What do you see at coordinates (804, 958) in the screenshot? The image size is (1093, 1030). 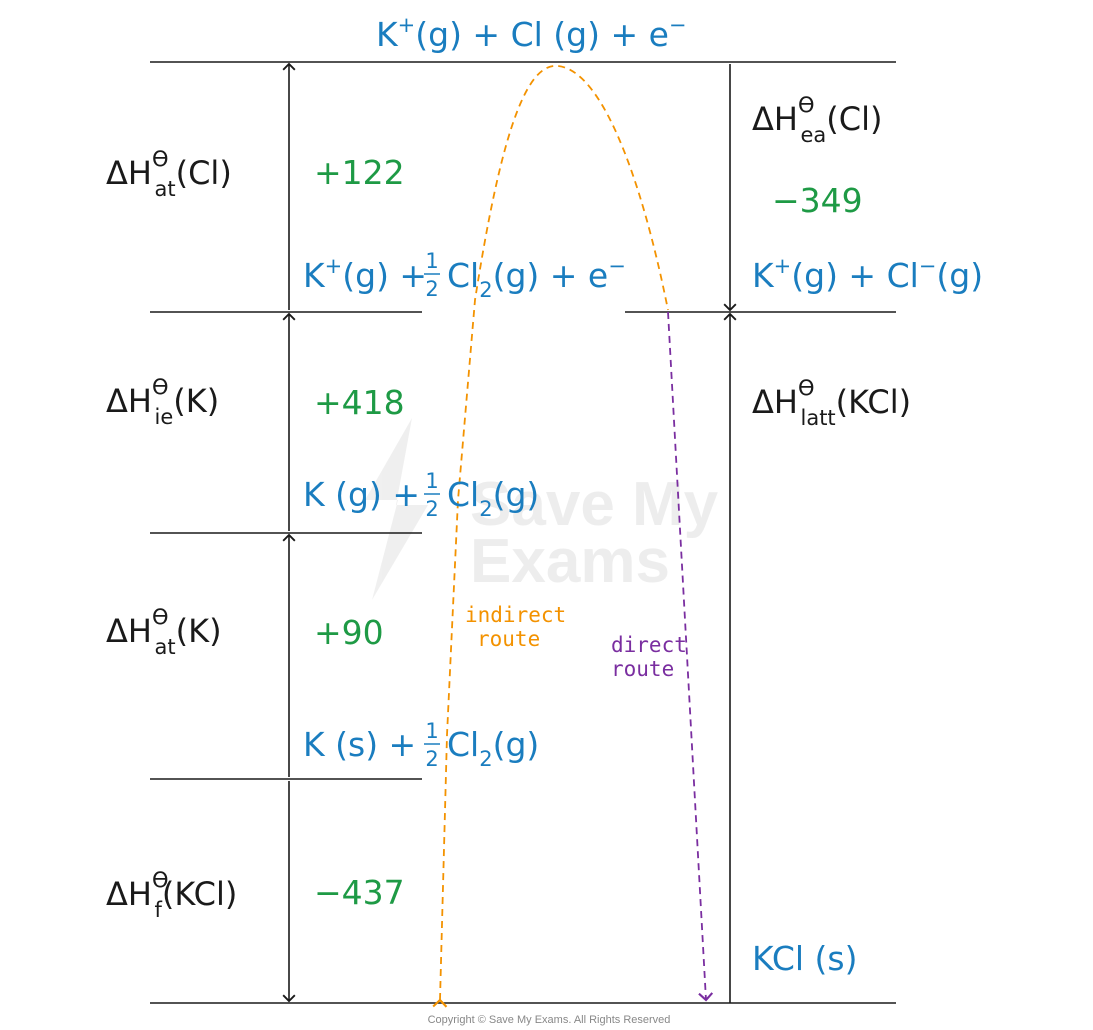 I see `level-bottom-right-species: KCl (s)` at bounding box center [804, 958].